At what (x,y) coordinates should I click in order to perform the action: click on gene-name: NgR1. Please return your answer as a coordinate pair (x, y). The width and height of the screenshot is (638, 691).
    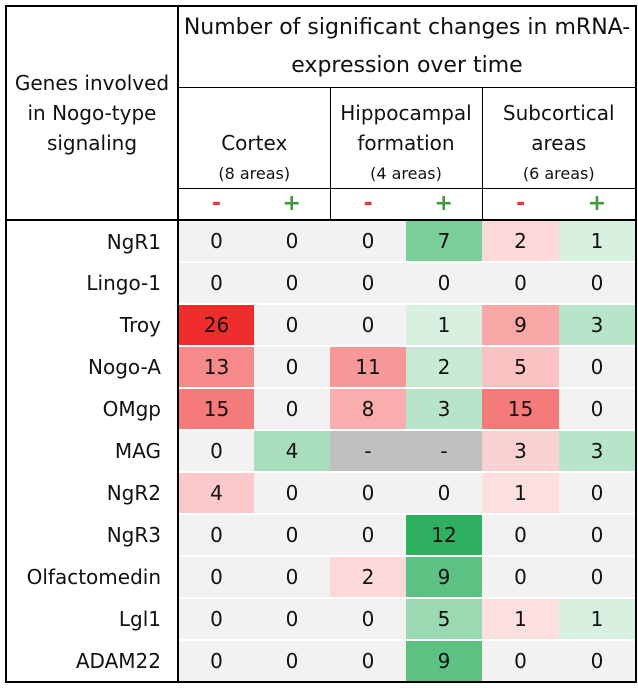
    Looking at the image, I should click on (92, 241).